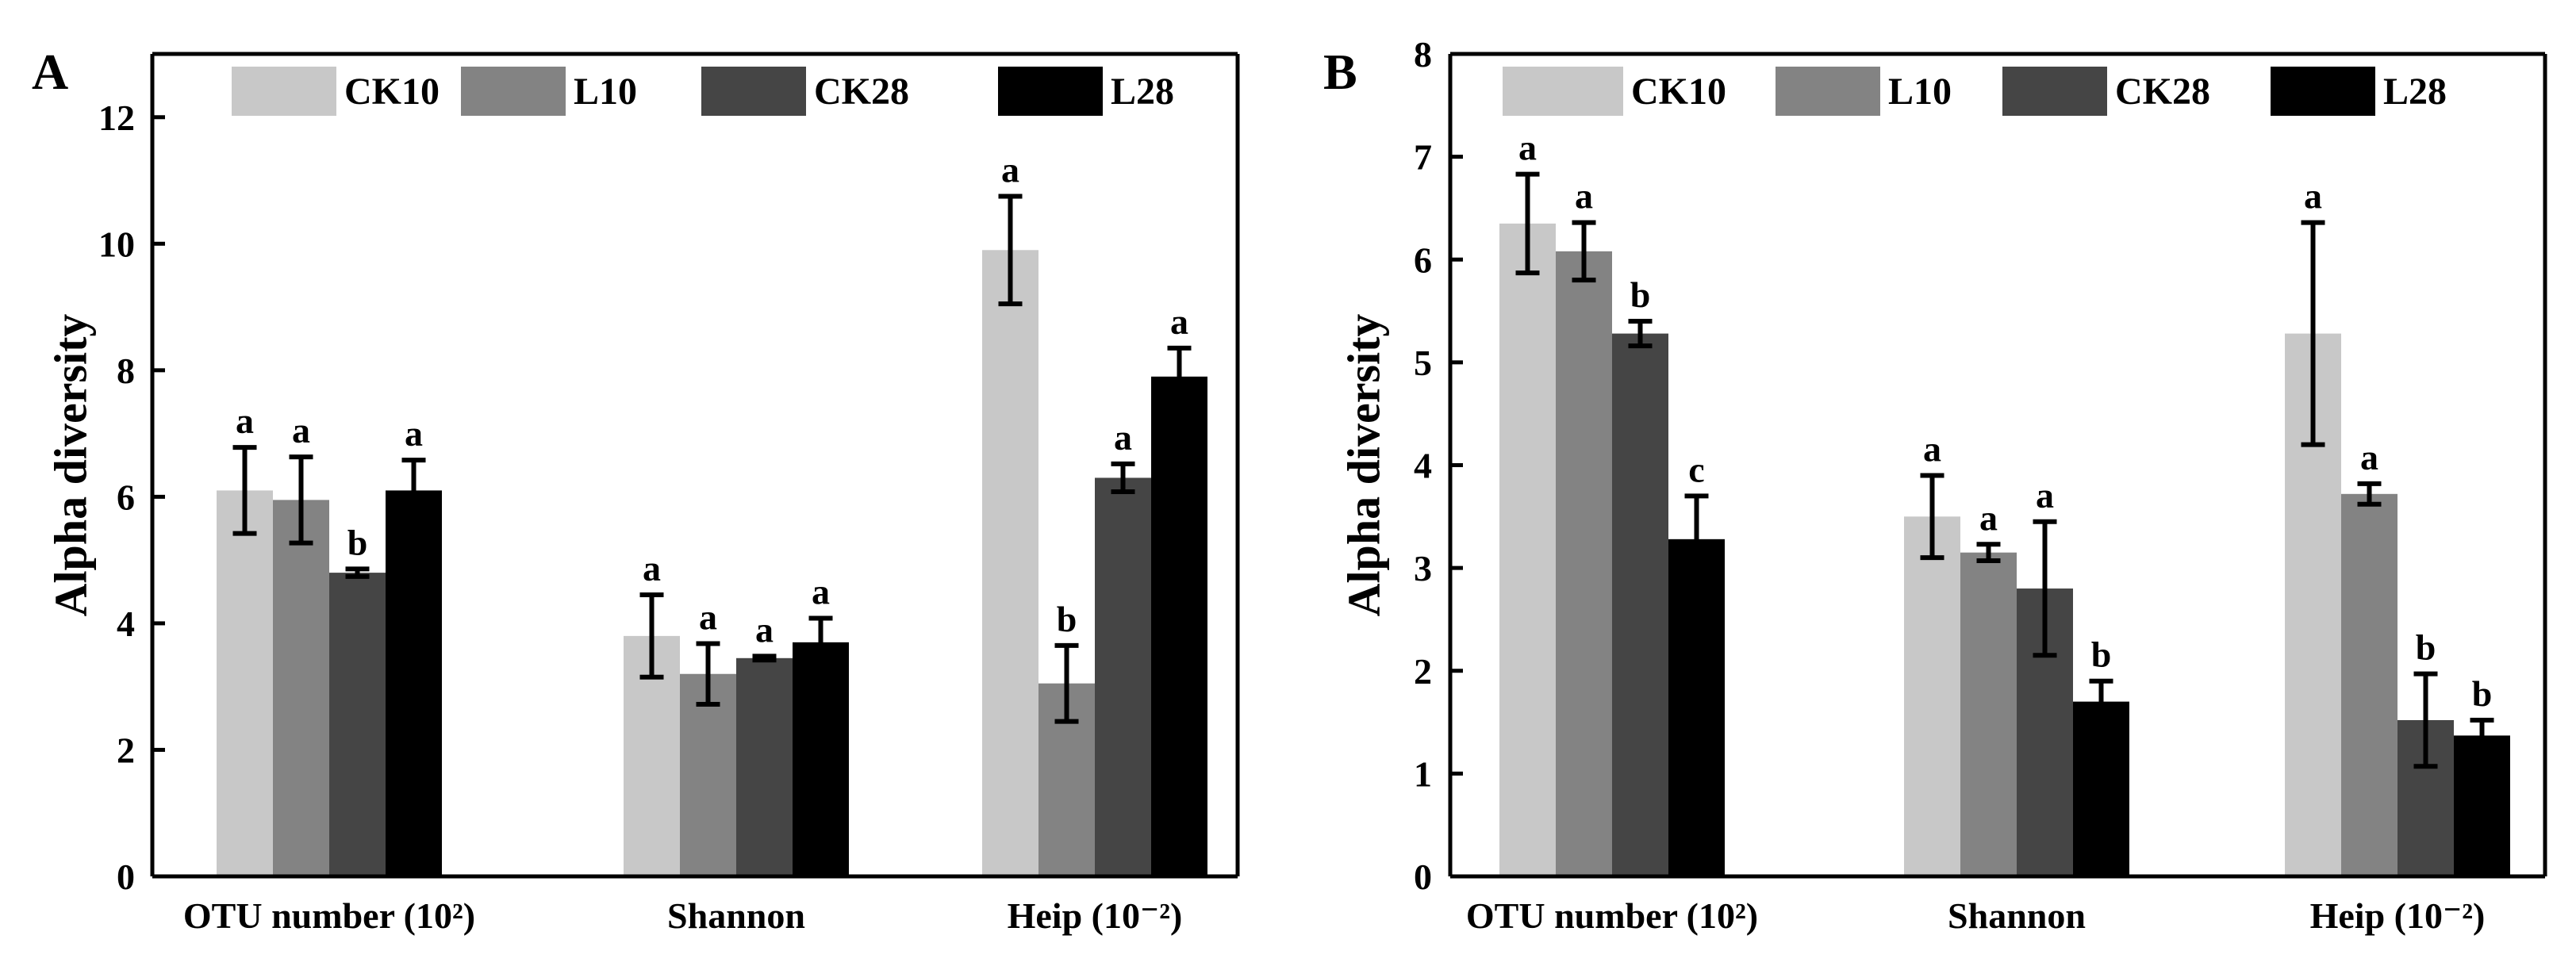 The height and width of the screenshot is (966, 2576). What do you see at coordinates (1423, 157) in the screenshot?
I see `y-tick-label: 7` at bounding box center [1423, 157].